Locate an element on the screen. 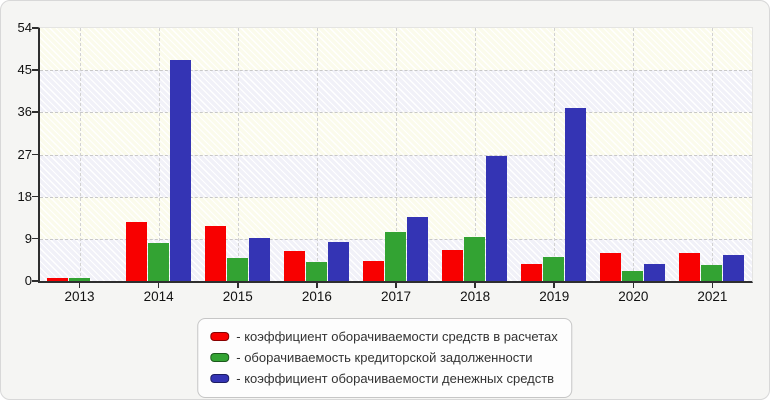  x-axis-label: 2013 is located at coordinates (79, 296).